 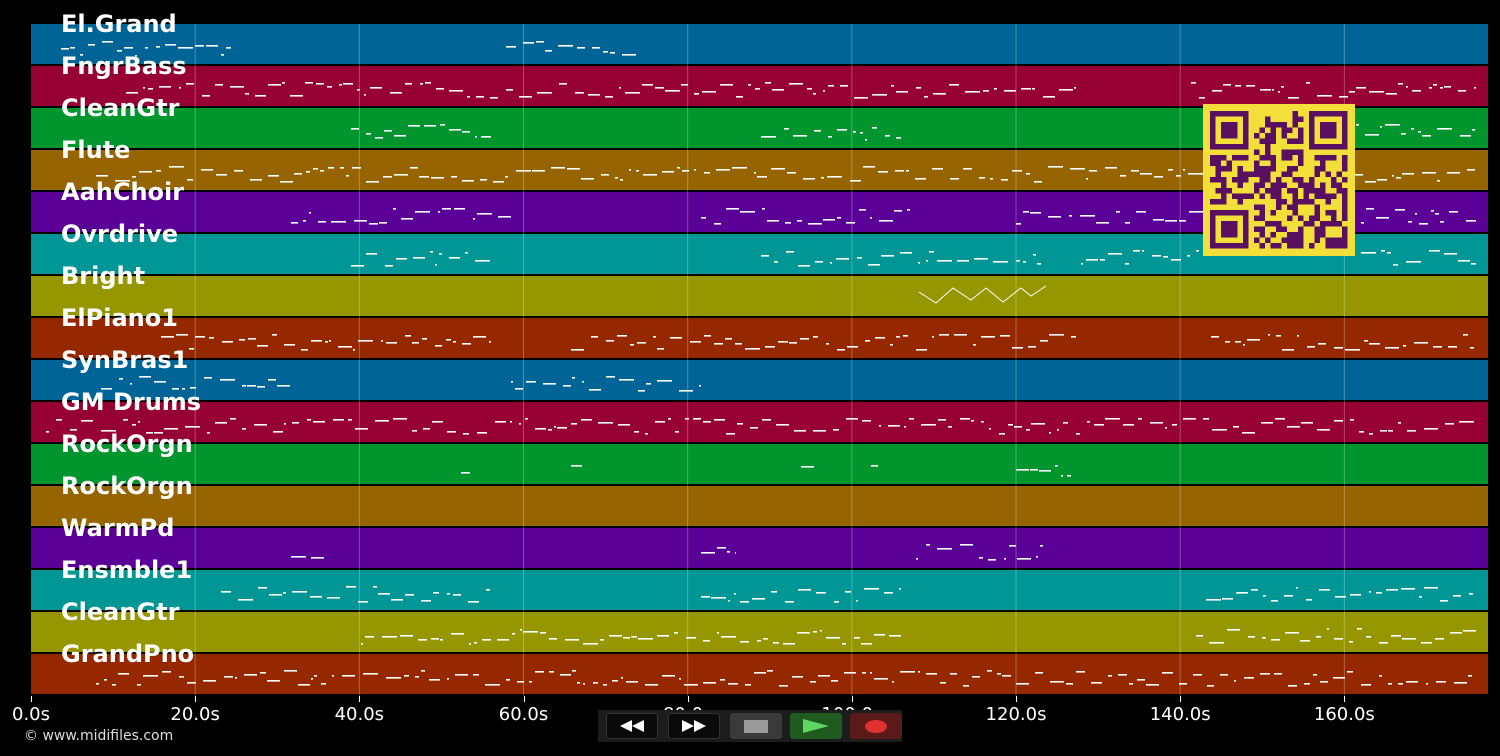 I want to click on tick-label: 60.0s, so click(x=523, y=714).